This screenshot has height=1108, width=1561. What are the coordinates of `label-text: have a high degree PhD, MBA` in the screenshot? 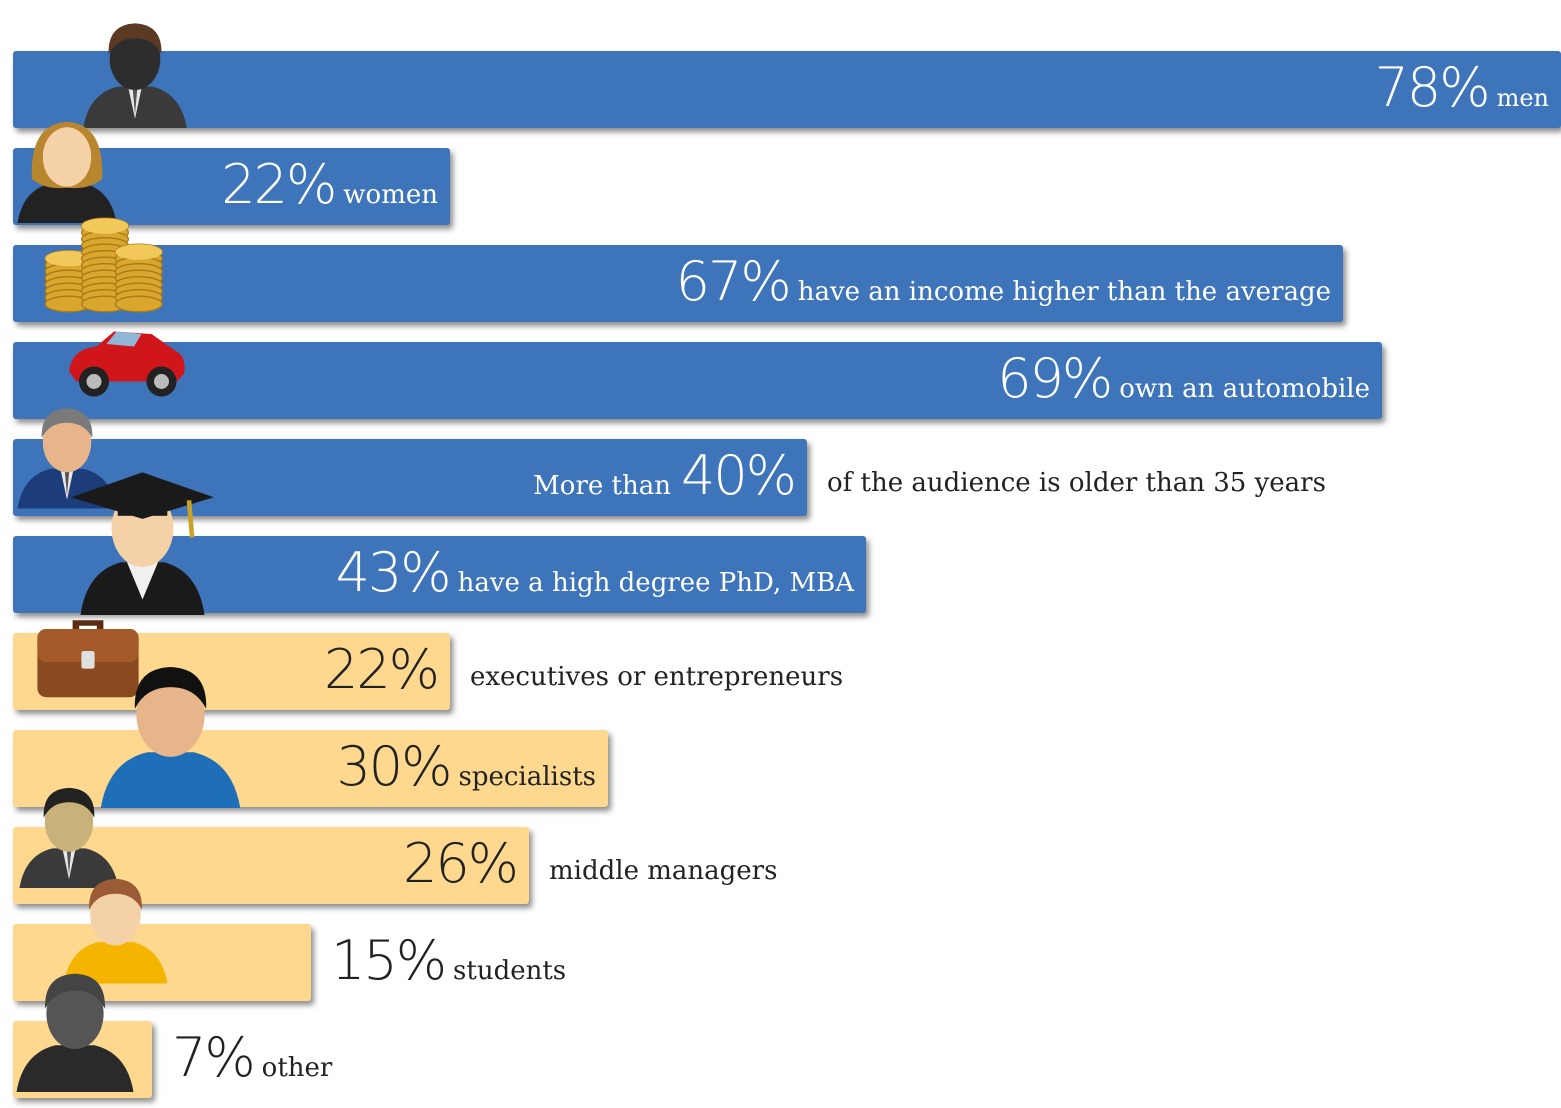 It's located at (655, 583).